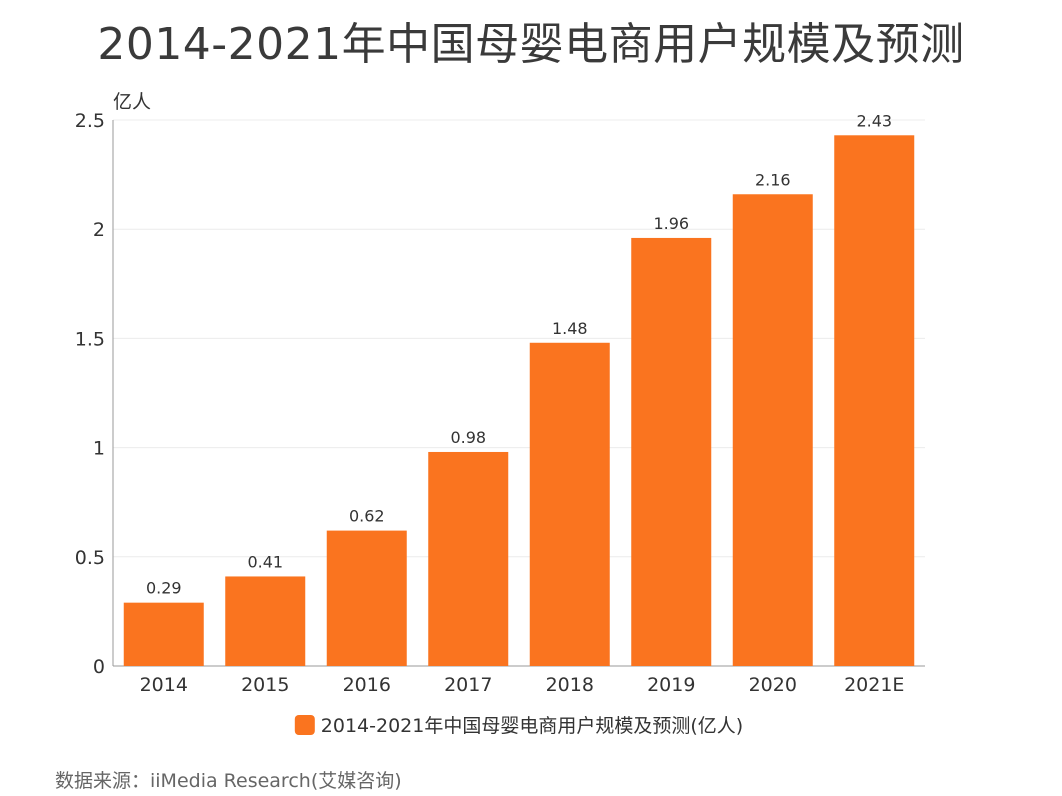 The width and height of the screenshot is (1062, 796). Describe the element at coordinates (671, 223) in the screenshot. I see `bar-value-label: 1.96` at that location.